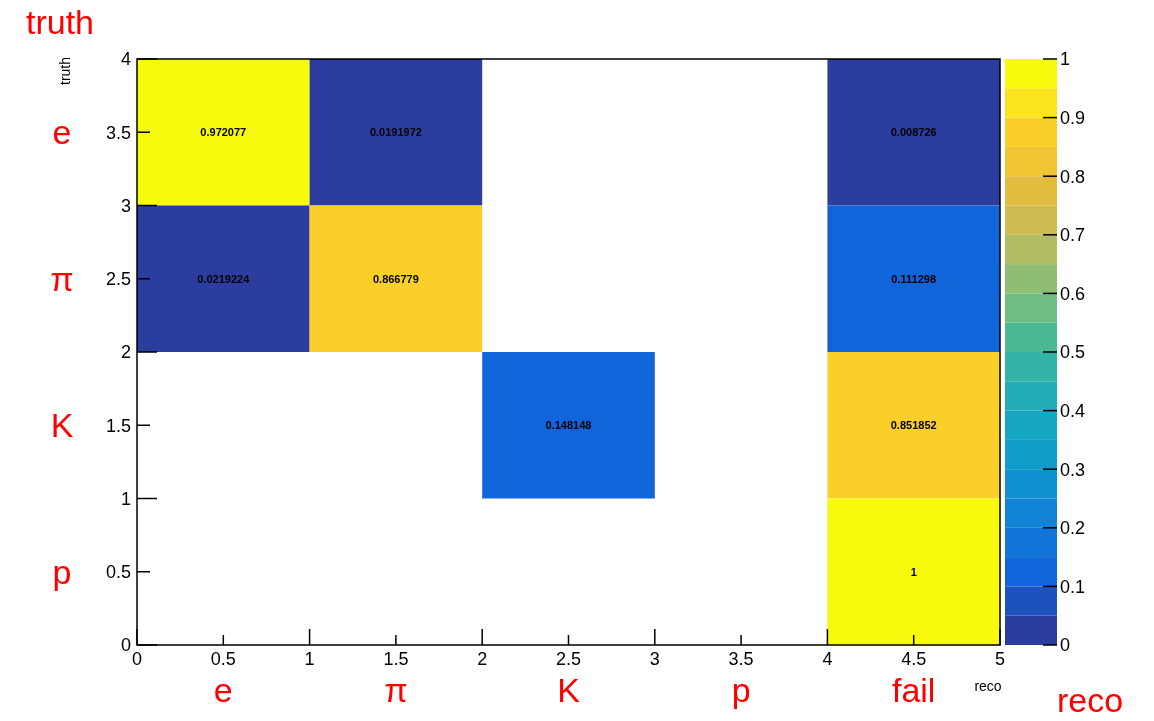 Image resolution: width=1154 pixels, height=721 pixels. Describe the element at coordinates (914, 659) in the screenshot. I see `x-tick-label: 4.5` at that location.